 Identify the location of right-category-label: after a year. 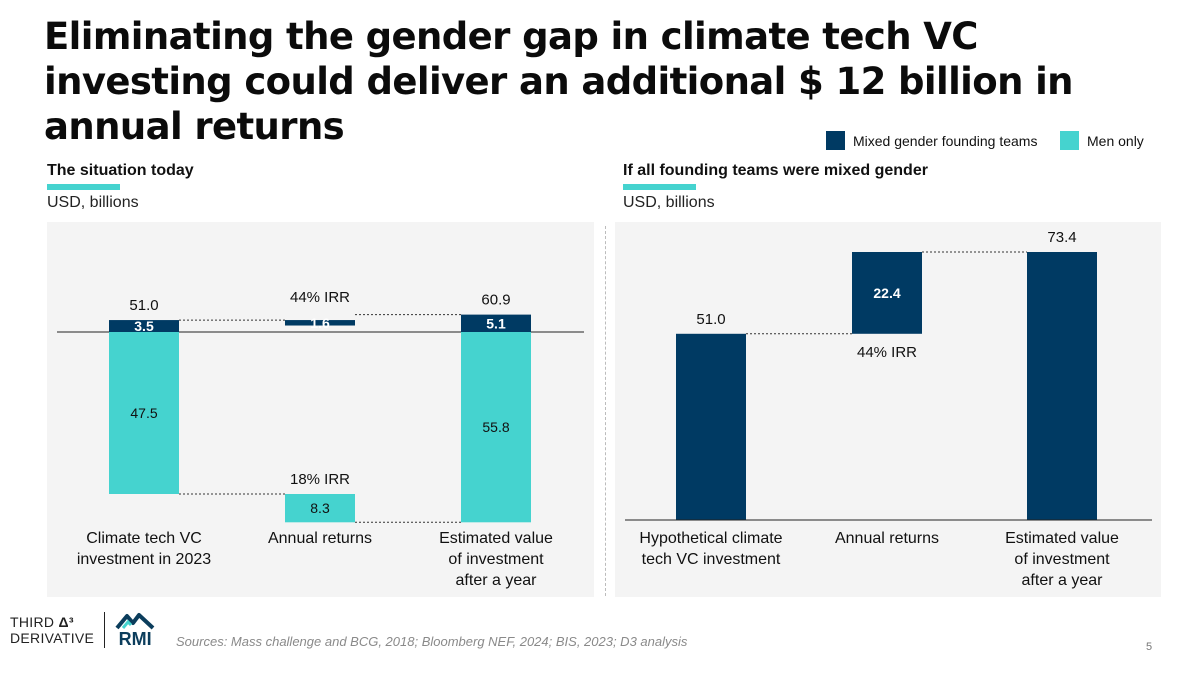
(1063, 580).